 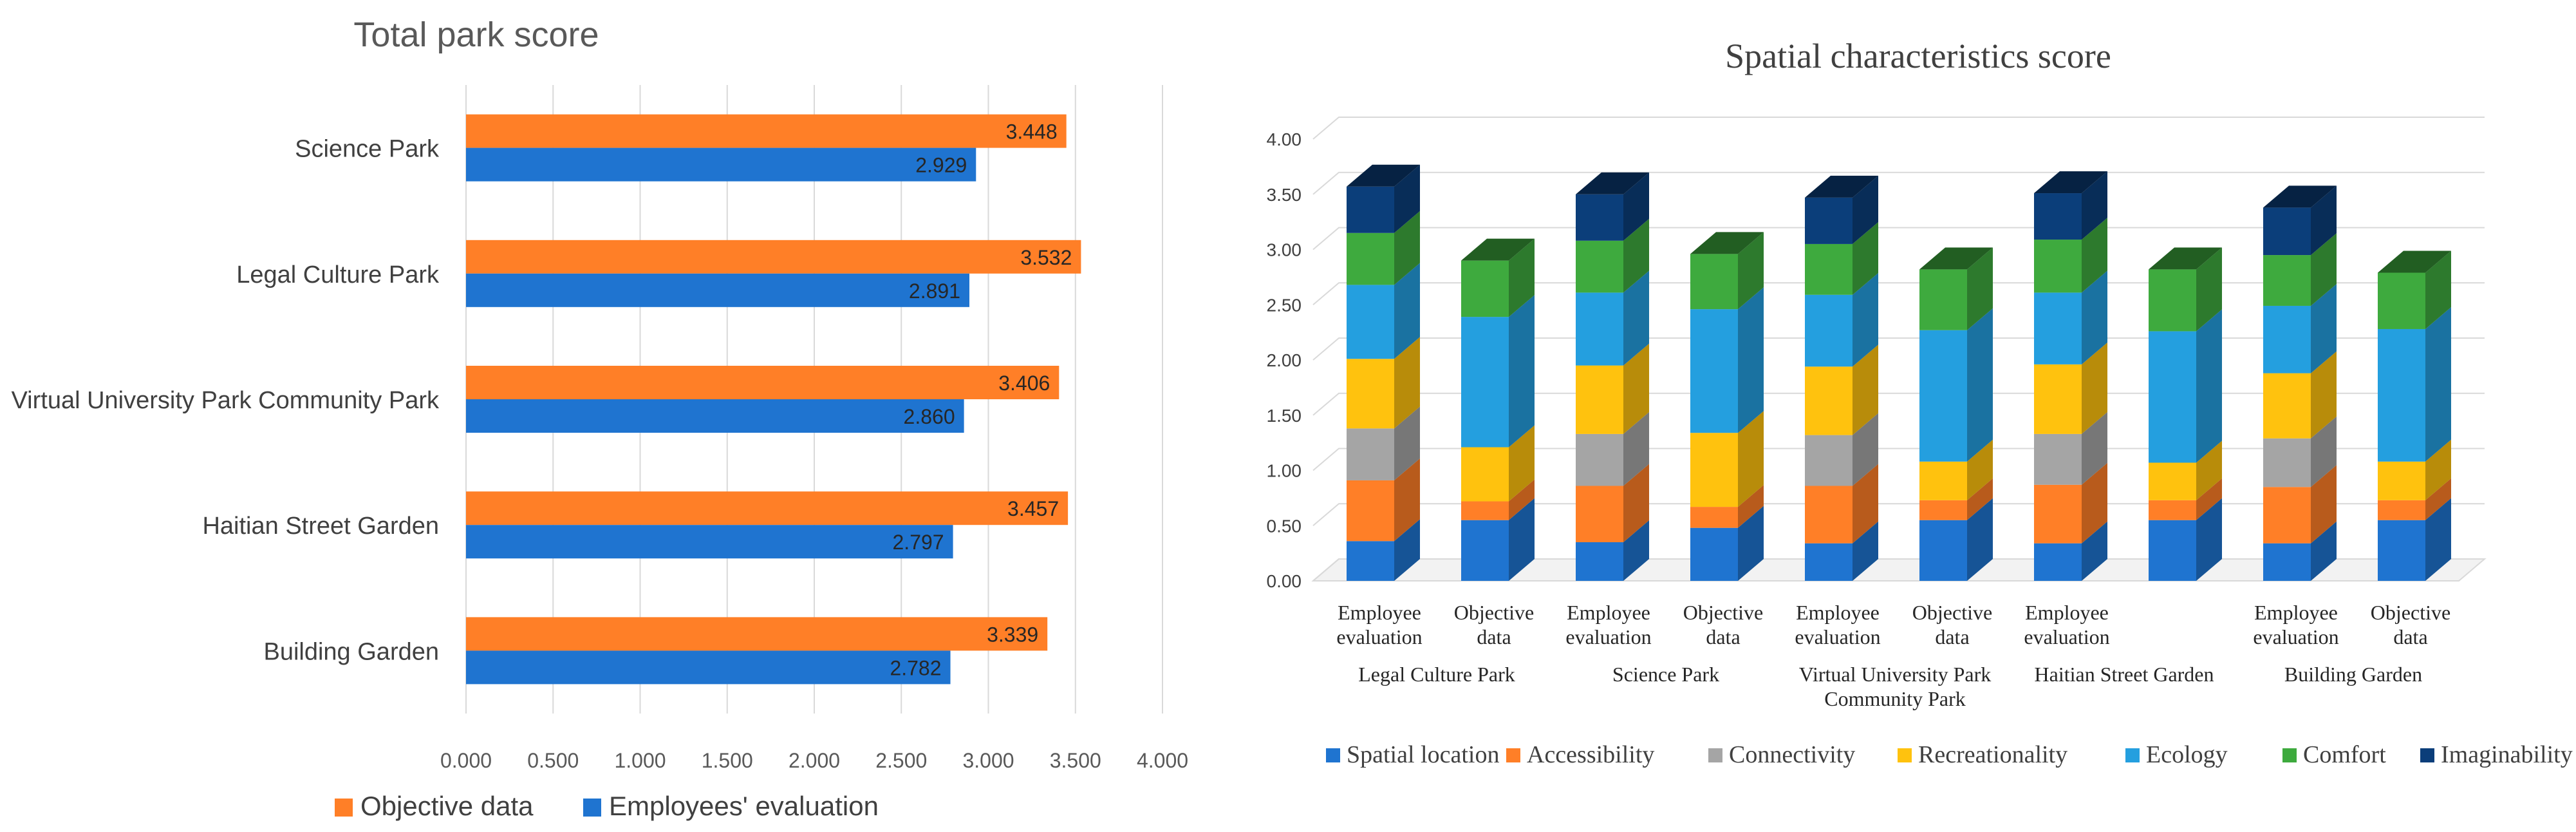 I want to click on legend-label: Comfort, so click(x=2344, y=754).